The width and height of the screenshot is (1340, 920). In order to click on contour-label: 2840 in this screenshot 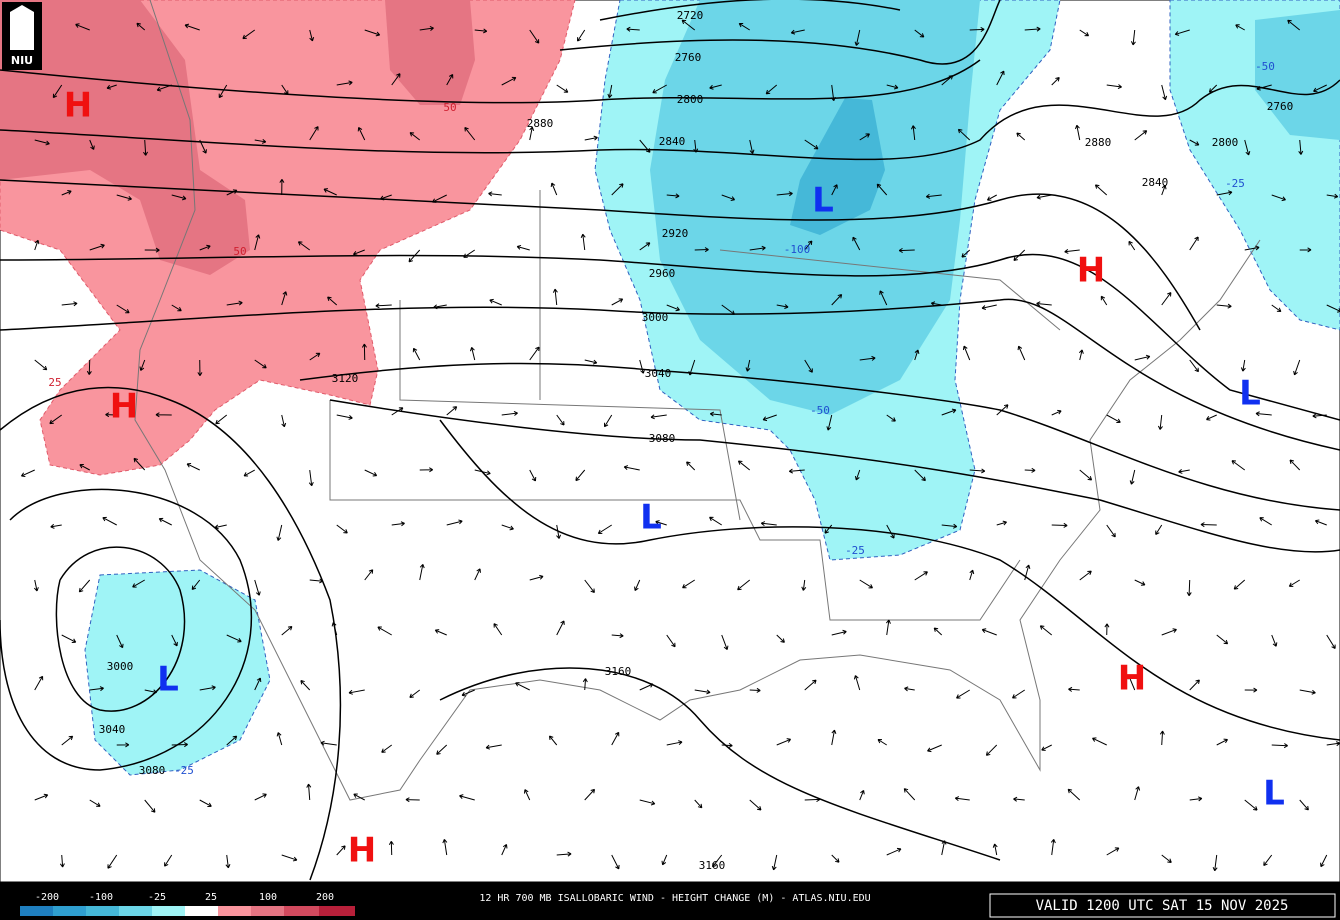, I will do `click(672, 141)`.